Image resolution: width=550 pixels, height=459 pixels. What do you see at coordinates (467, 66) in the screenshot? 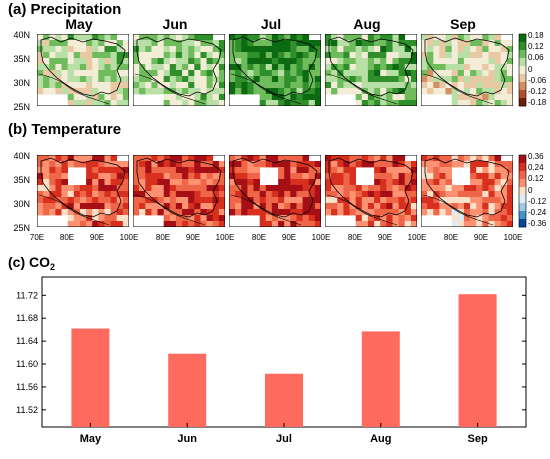
I see `plateau-boundary` at bounding box center [467, 66].